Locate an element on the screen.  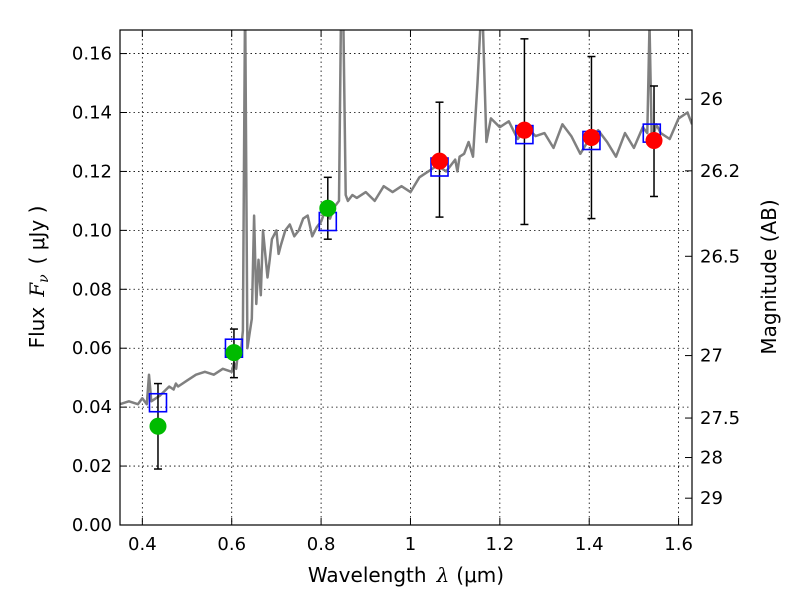
y-tick-label: 0.06 is located at coordinates (92, 348).